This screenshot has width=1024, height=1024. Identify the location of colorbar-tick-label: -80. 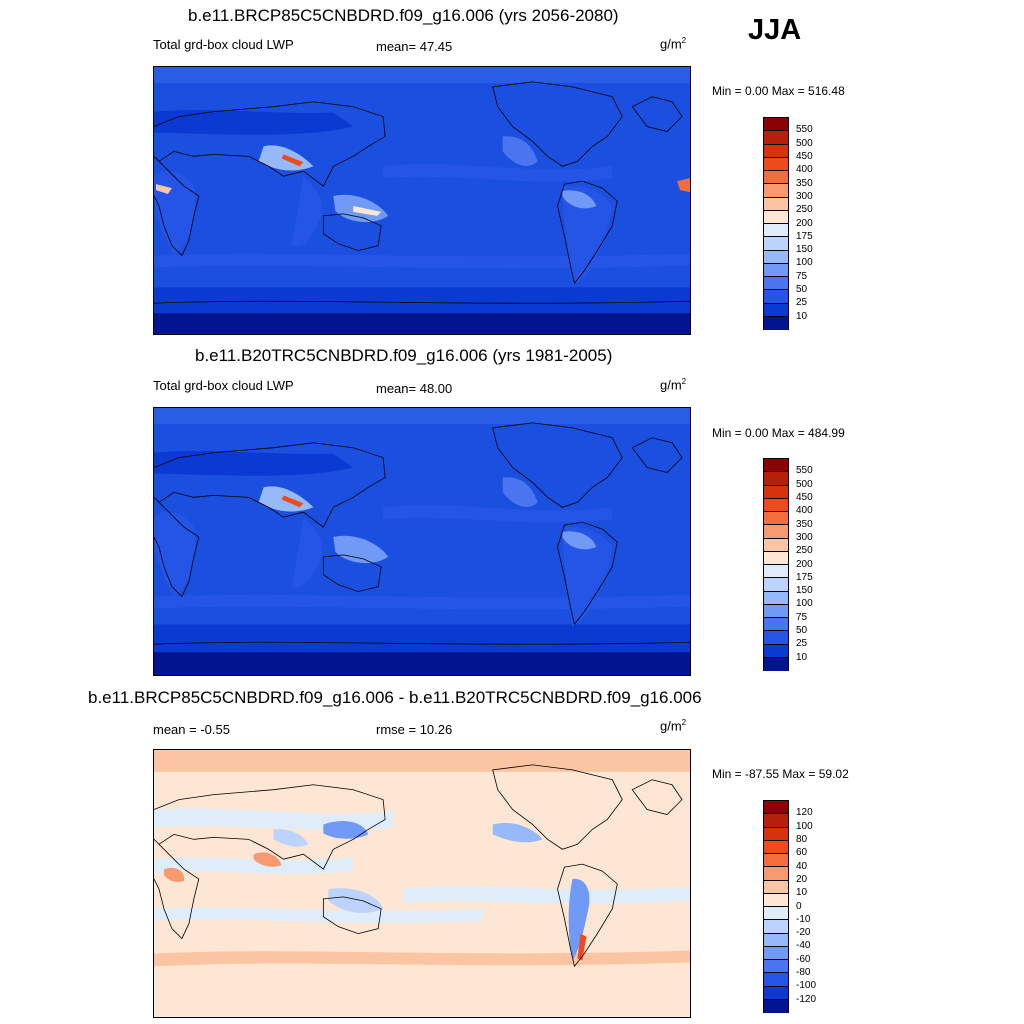
(803, 973).